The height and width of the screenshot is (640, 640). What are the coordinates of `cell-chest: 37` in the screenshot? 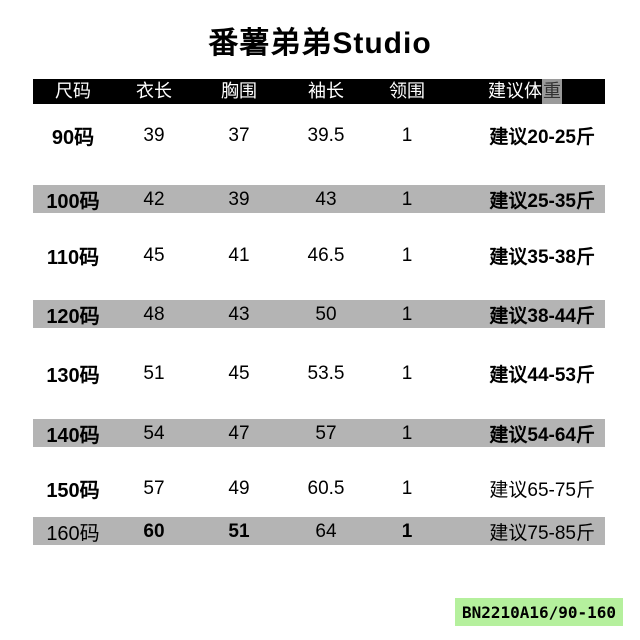 It's located at (239, 135).